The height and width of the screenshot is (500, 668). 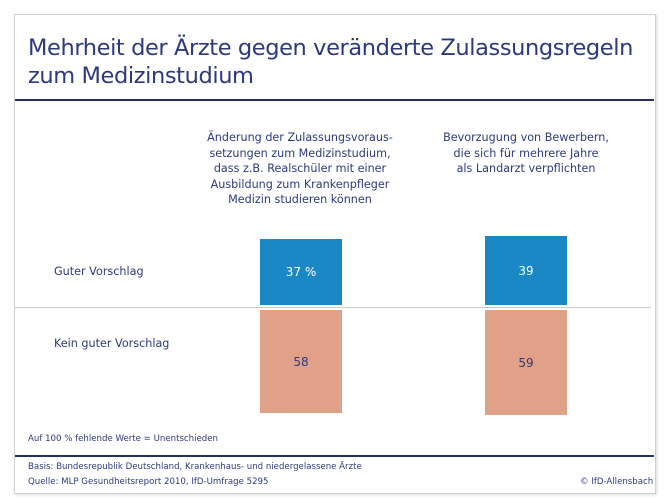 What do you see at coordinates (526, 137) in the screenshot?
I see `column-header-line: Bevorzugung von Bewerbern,` at bounding box center [526, 137].